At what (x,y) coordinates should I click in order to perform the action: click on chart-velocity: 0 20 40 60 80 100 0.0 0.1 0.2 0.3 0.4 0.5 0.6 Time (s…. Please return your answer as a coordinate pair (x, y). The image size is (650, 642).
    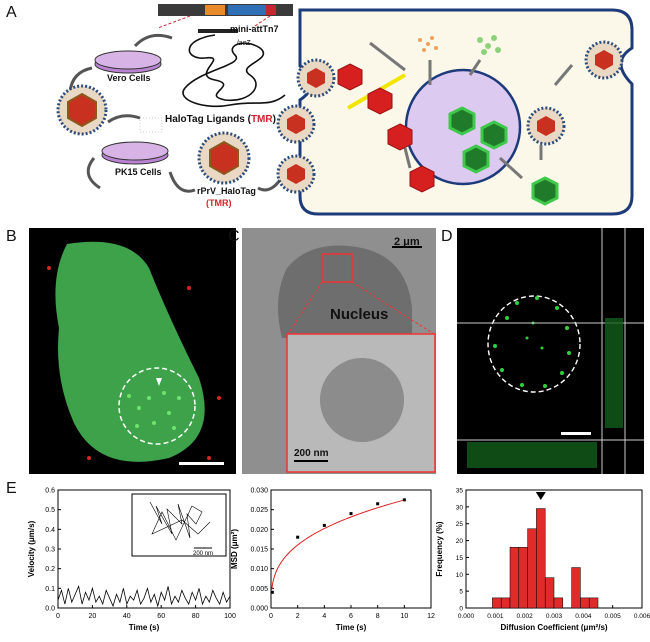
    Looking at the image, I should click on (131, 560).